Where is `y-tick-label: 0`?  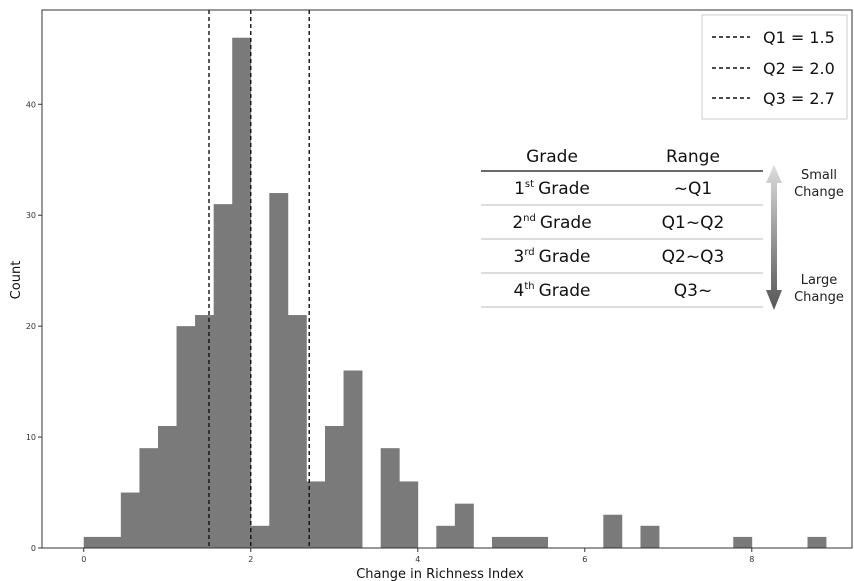 y-tick-label: 0 is located at coordinates (33, 548).